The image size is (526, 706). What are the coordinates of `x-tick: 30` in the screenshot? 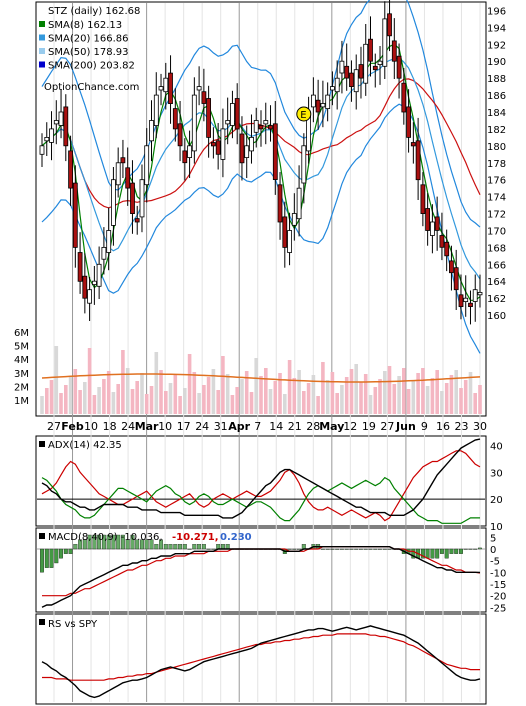 It's located at (480, 426).